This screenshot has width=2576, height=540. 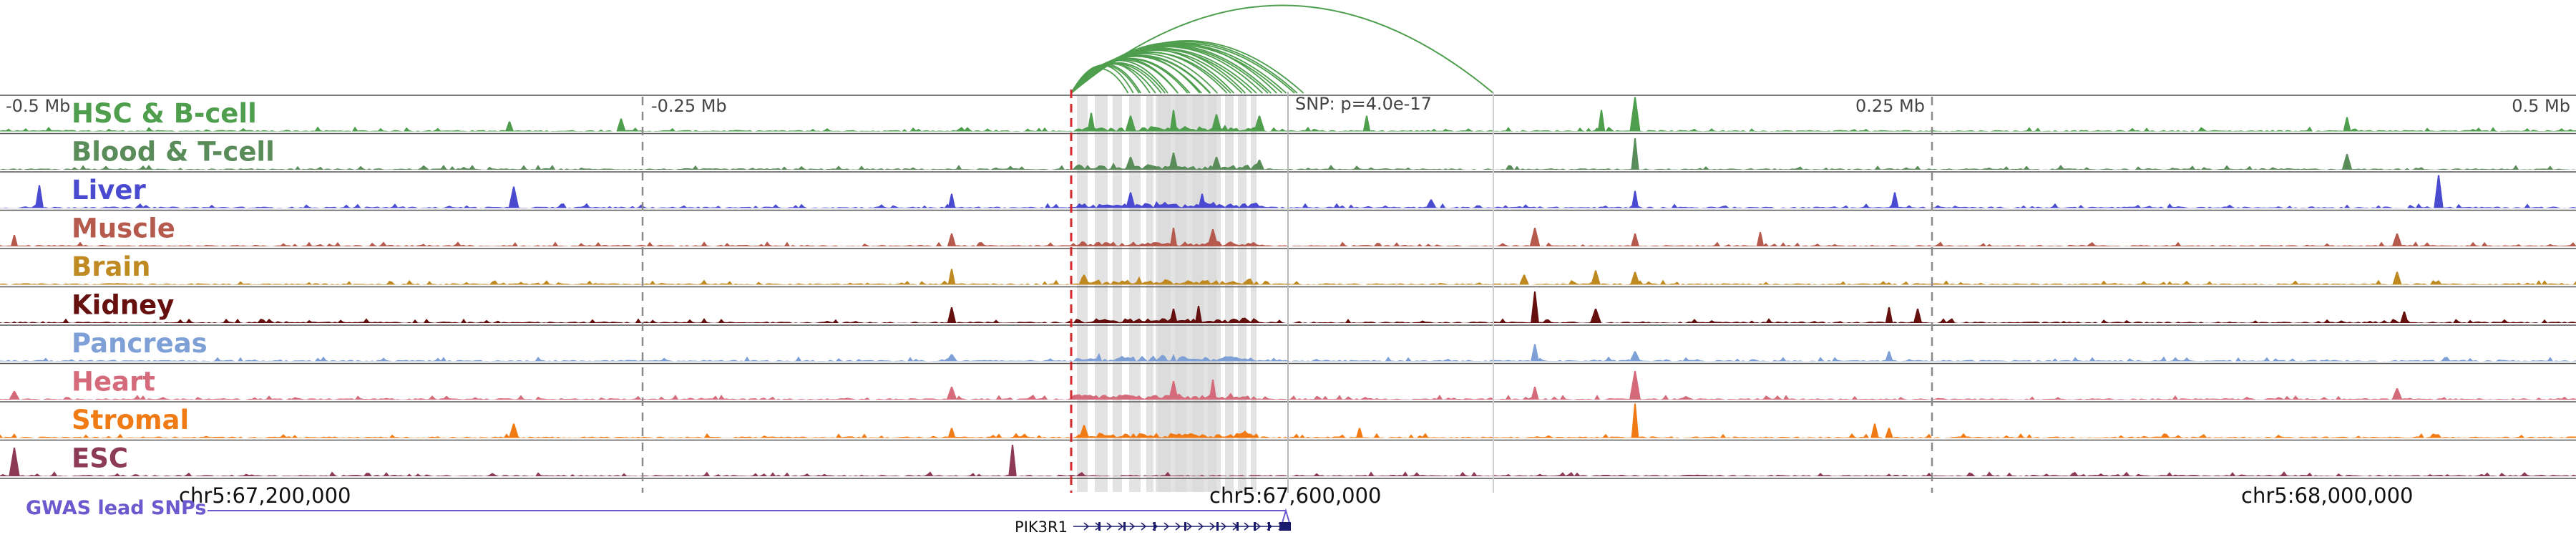 What do you see at coordinates (2541, 106) in the screenshot?
I see `axis-label-right: 0.5 Mb` at bounding box center [2541, 106].